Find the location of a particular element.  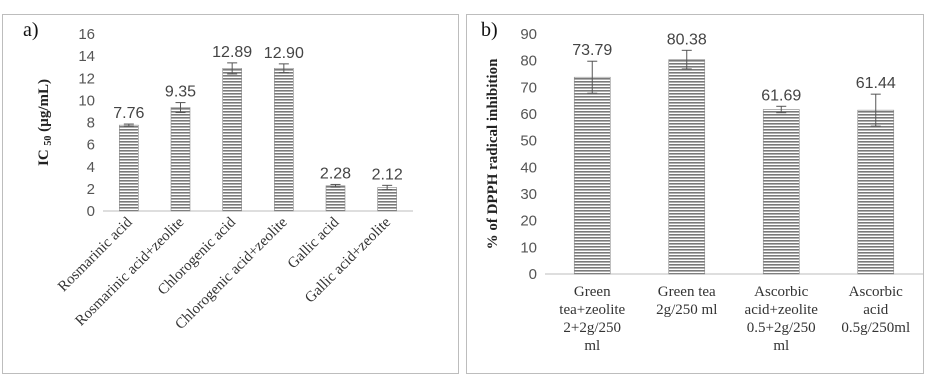

chart-a-data-label-1: 7.76 is located at coordinates (128, 113).